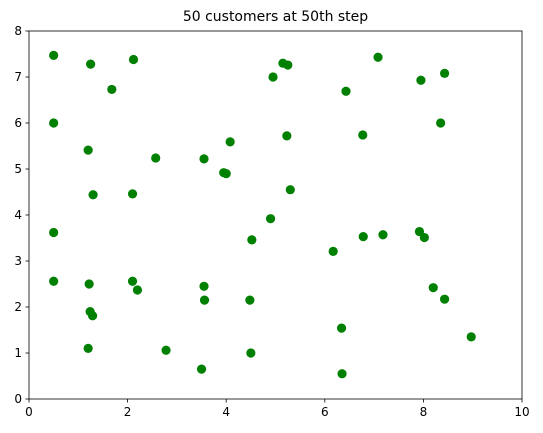  What do you see at coordinates (18, 399) in the screenshot?
I see `y-tick-label: 0` at bounding box center [18, 399].